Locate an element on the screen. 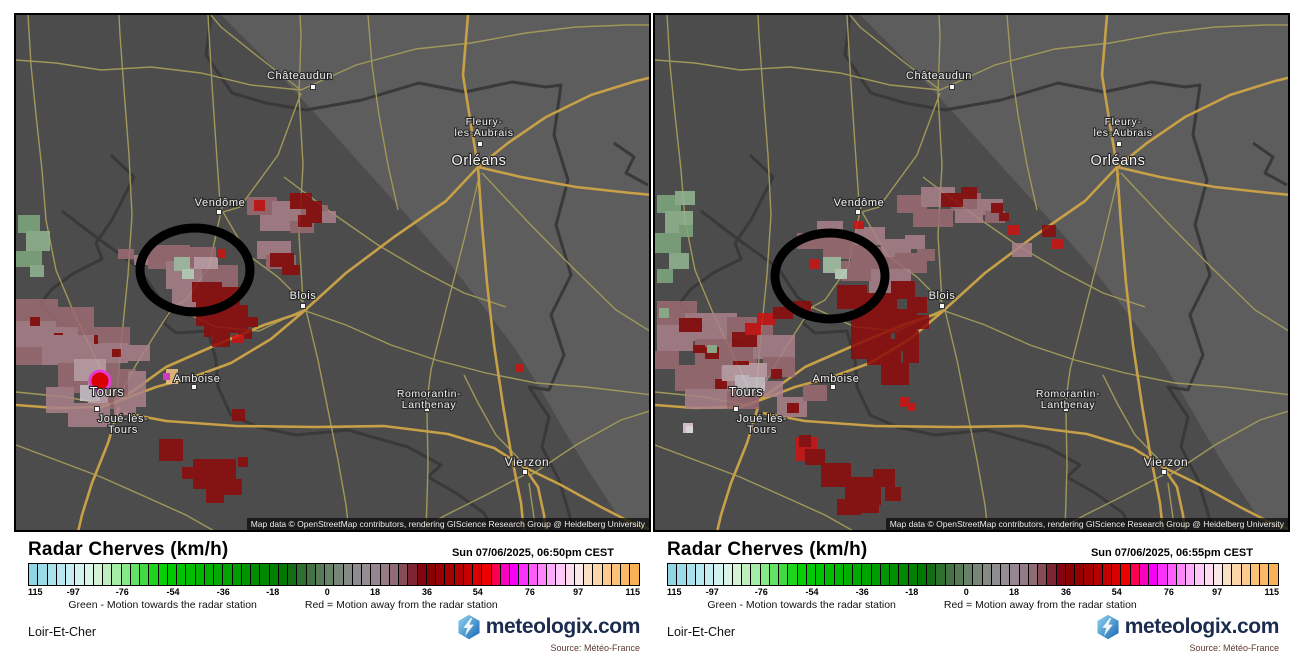  colorbar-tick-label: 18 is located at coordinates (1014, 592).